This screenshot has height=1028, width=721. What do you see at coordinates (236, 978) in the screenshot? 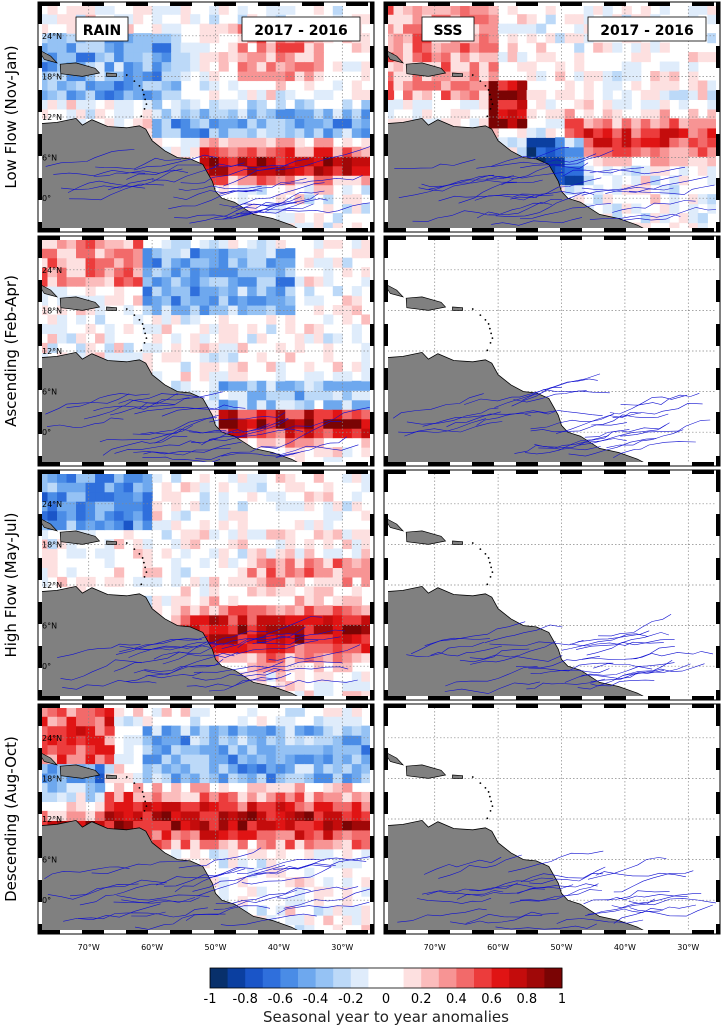
I see `colorbar-swatch` at bounding box center [236, 978].